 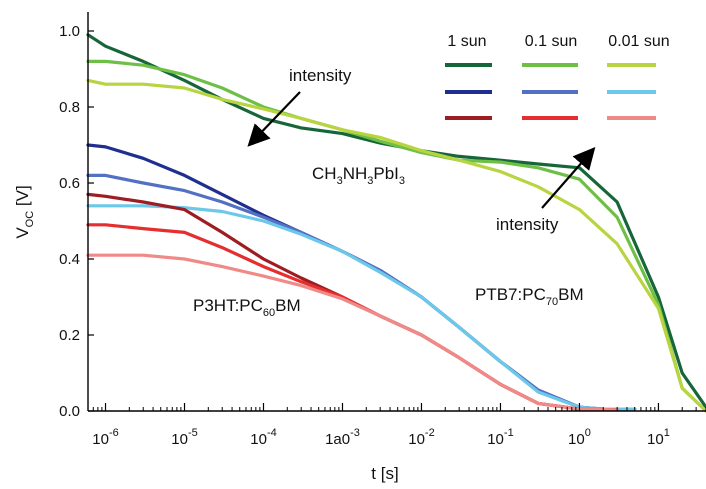 I want to click on label-ch3nh3pbi3: CH3NH3PbI3, so click(x=358, y=175).